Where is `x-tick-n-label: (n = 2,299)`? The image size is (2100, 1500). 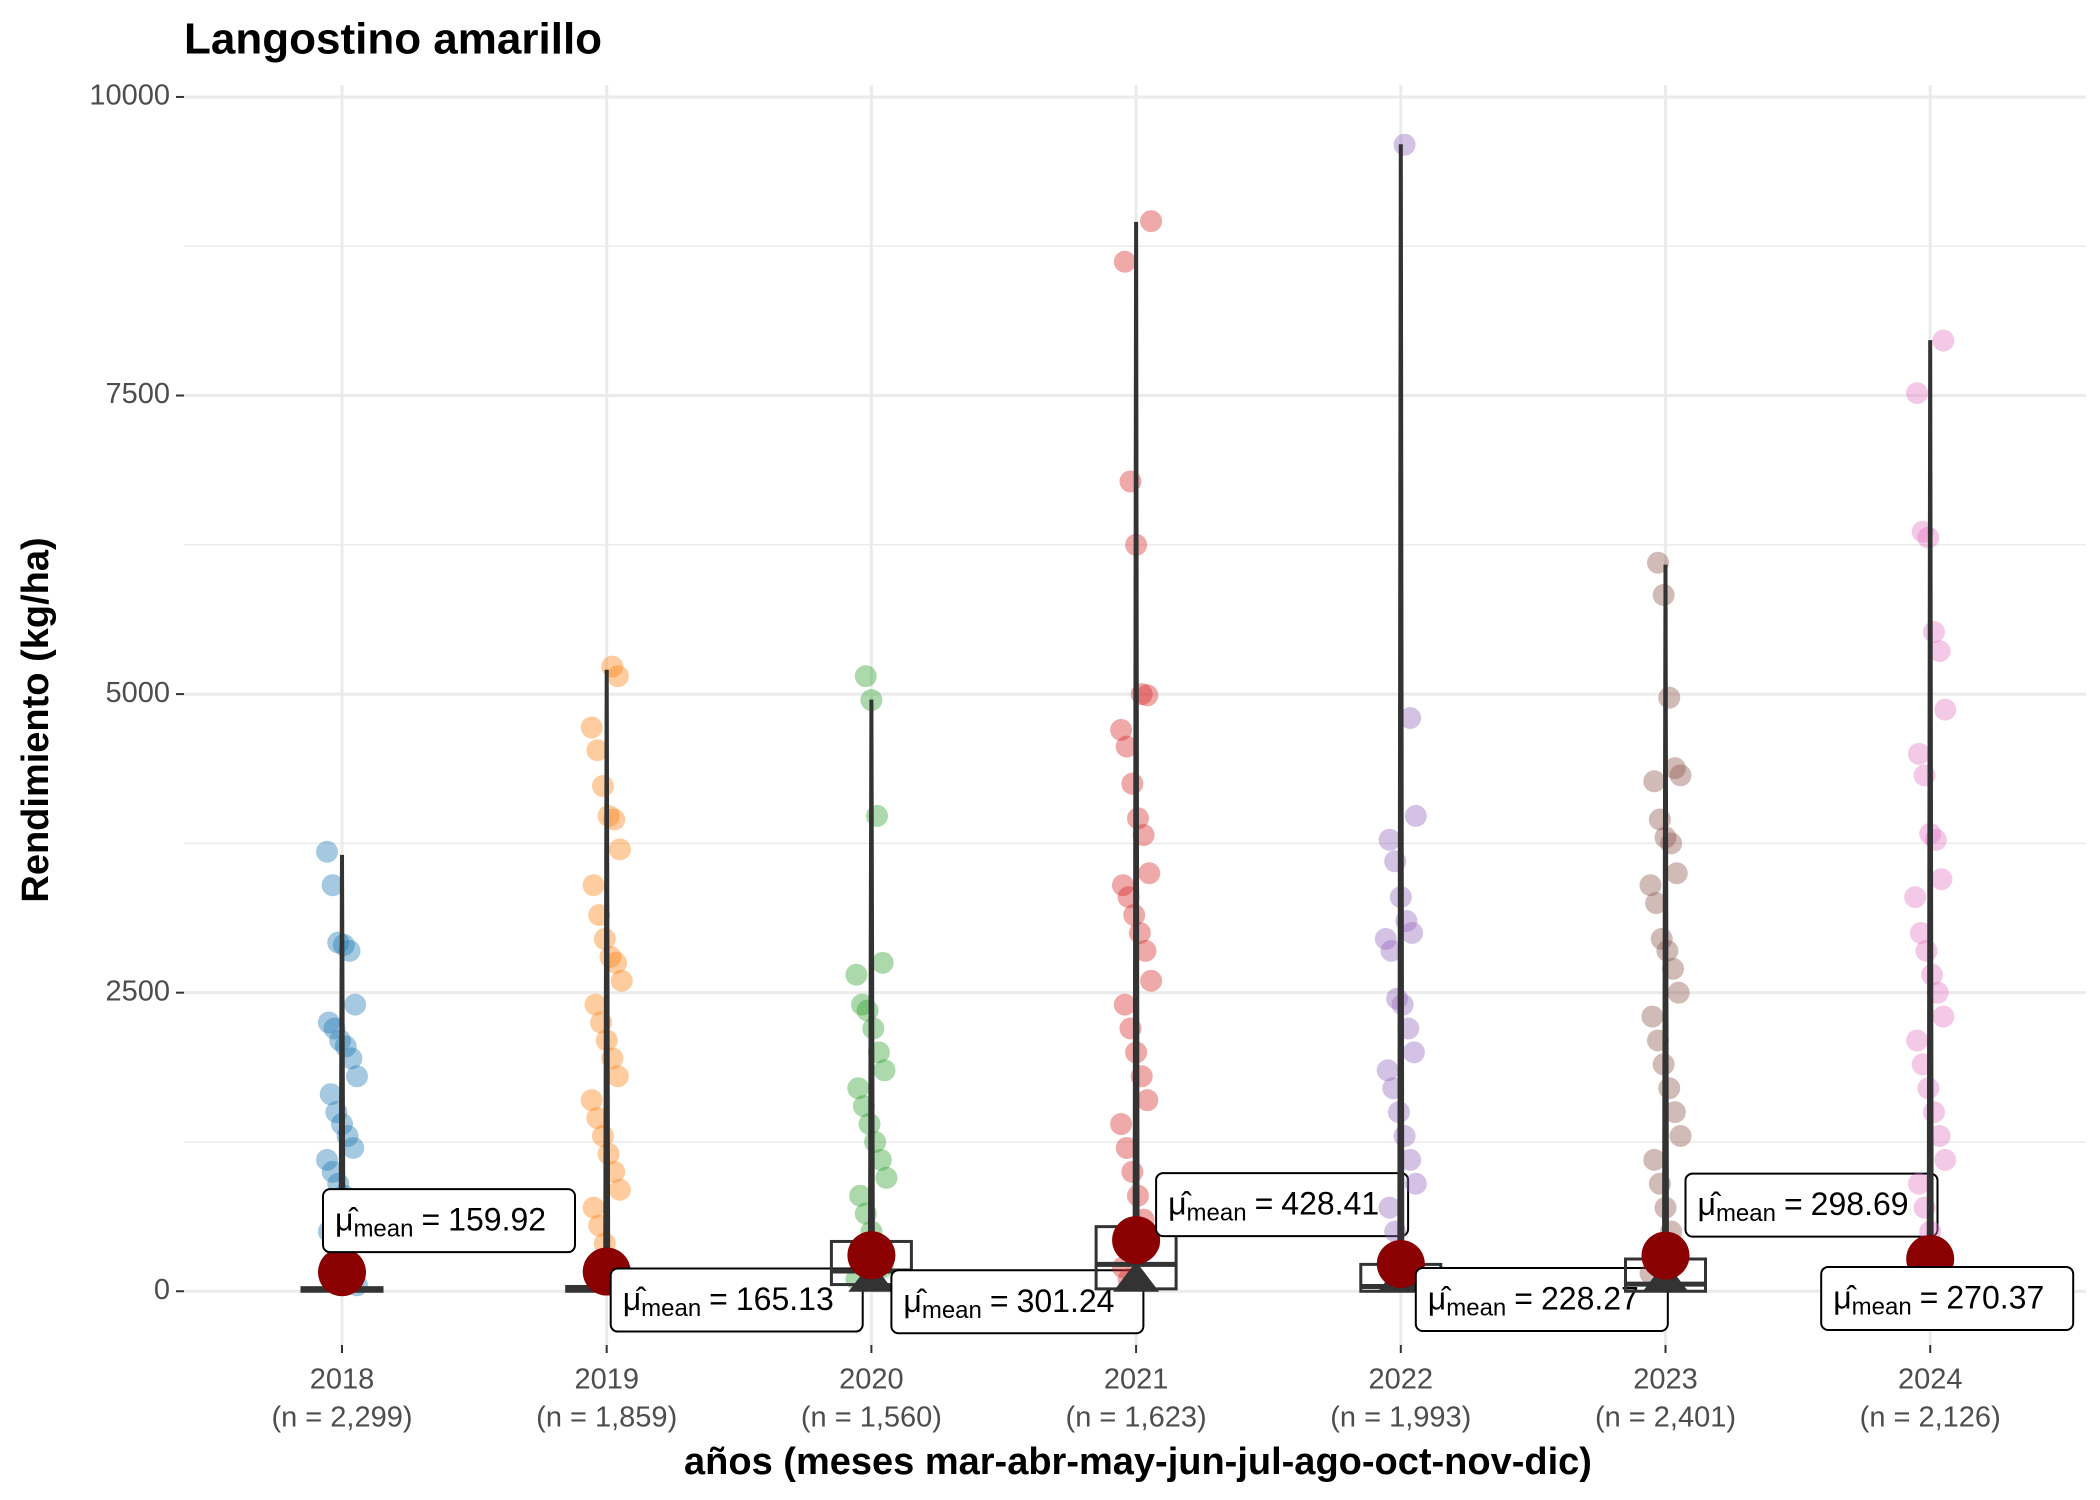
x-tick-n-label: (n = 2,299) is located at coordinates (341, 1418).